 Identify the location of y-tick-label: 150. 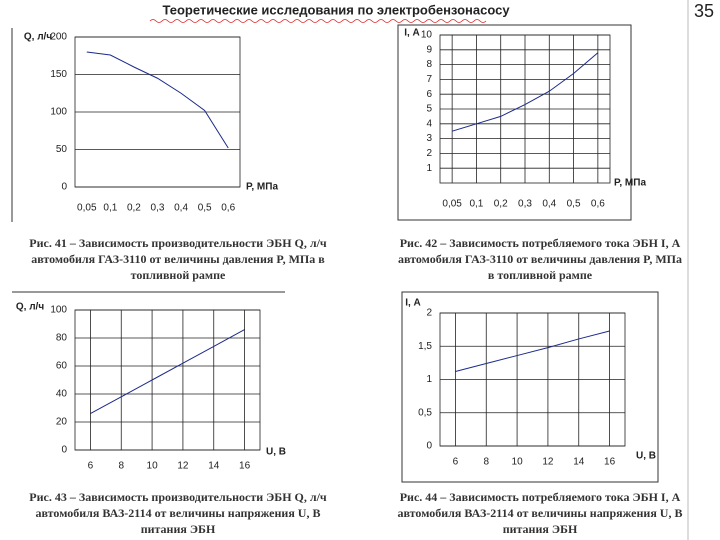
(58, 74).